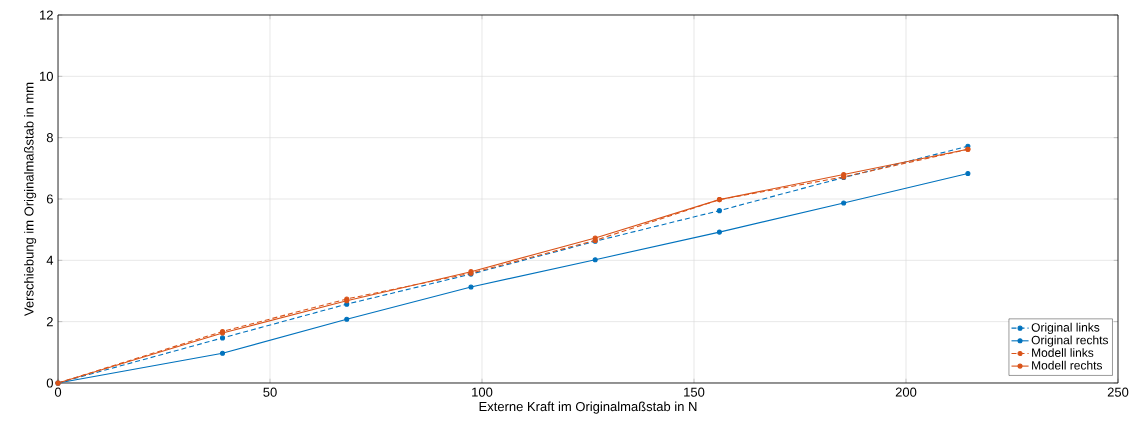  Describe the element at coordinates (270, 392) in the screenshot. I see `x-tick-label: 50` at that location.